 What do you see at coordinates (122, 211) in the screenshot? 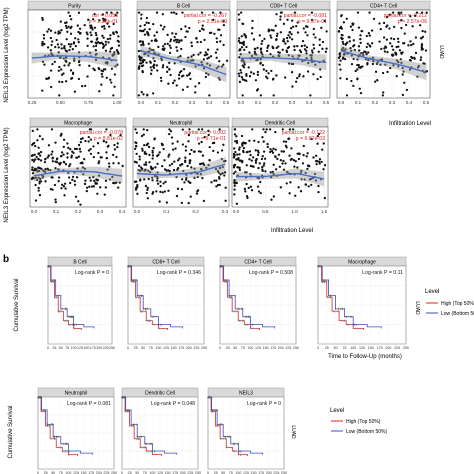
I see `x-tick-label: 0.4` at bounding box center [122, 211].